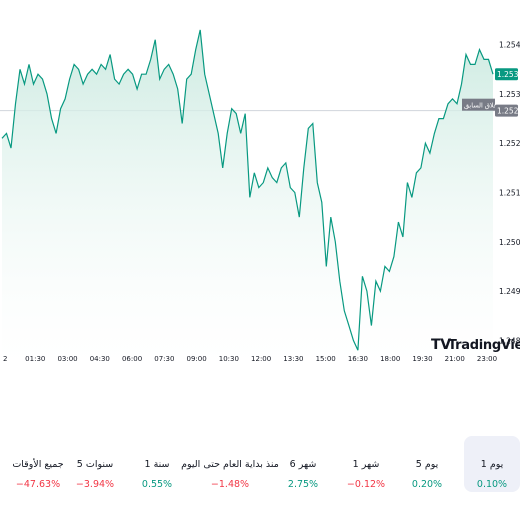  I want to click on y-tick-label: 1.25000, so click(509, 242).